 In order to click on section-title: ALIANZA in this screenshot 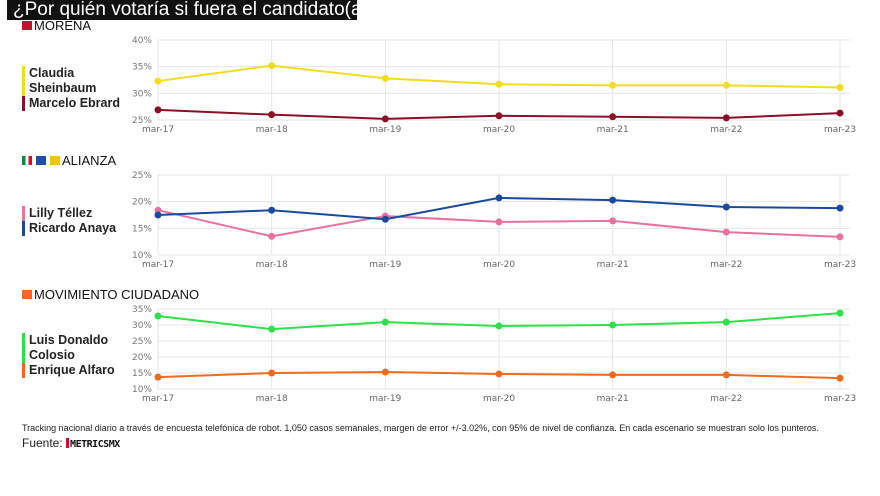, I will do `click(89, 160)`.